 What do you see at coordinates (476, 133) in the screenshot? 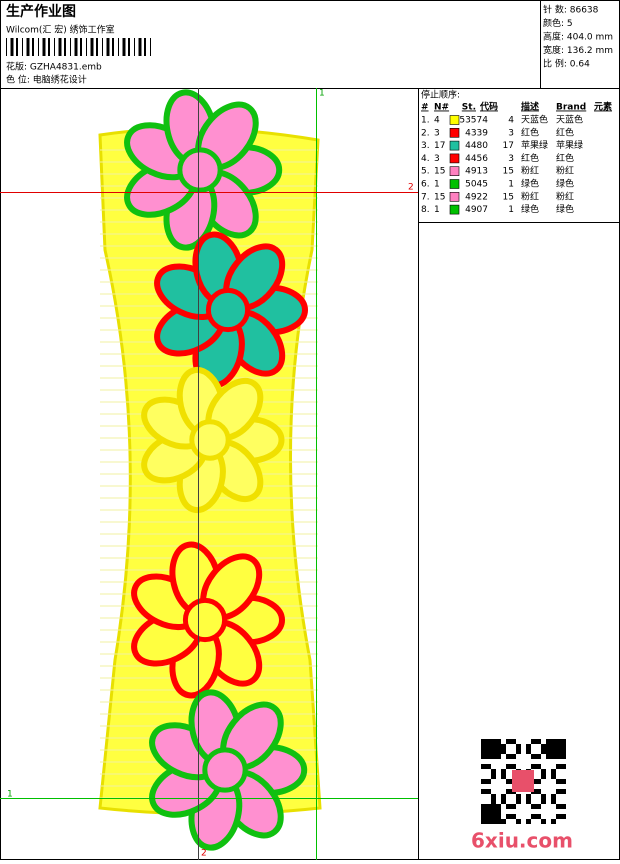
I see `row-st: 4339` at bounding box center [476, 133].